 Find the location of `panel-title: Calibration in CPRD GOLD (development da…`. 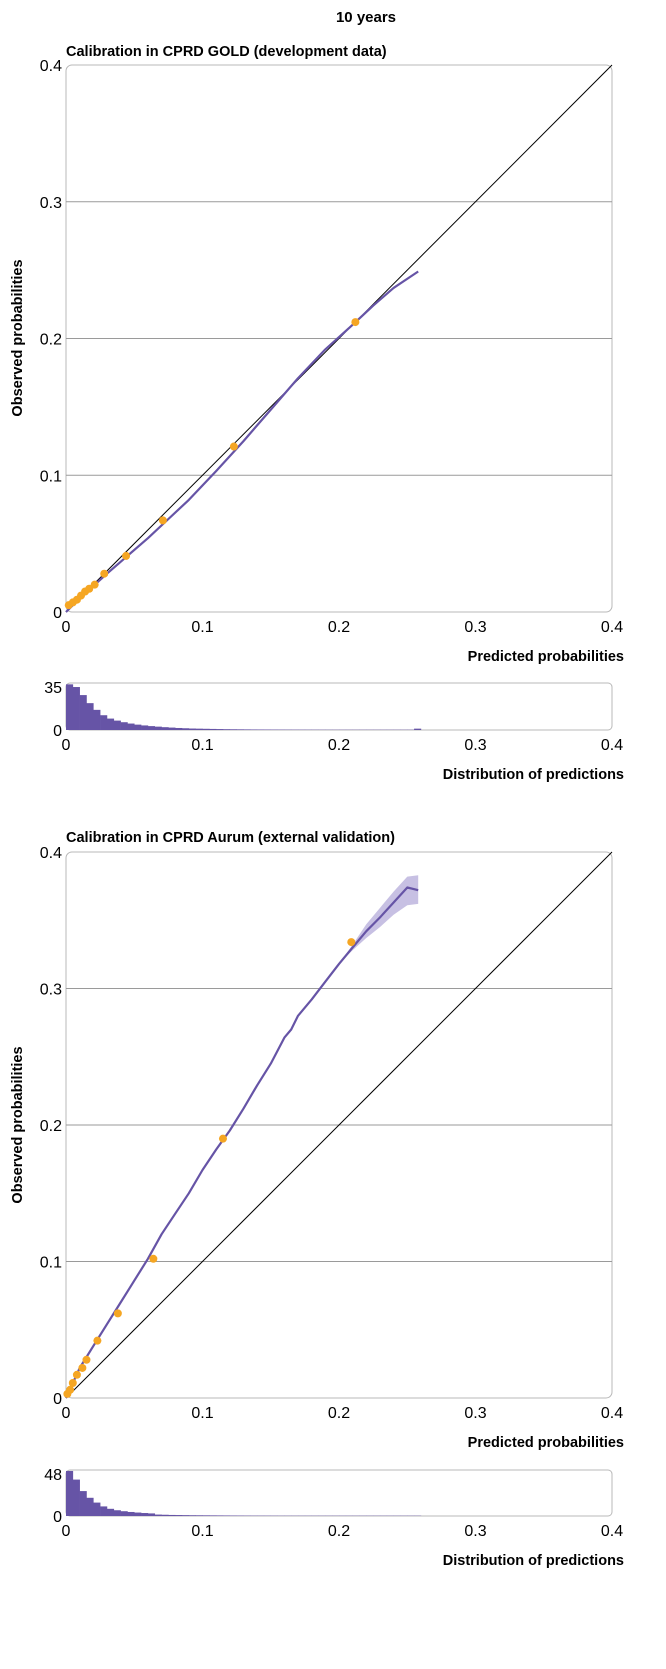

panel-title: Calibration in CPRD GOLD (development da… is located at coordinates (226, 52).